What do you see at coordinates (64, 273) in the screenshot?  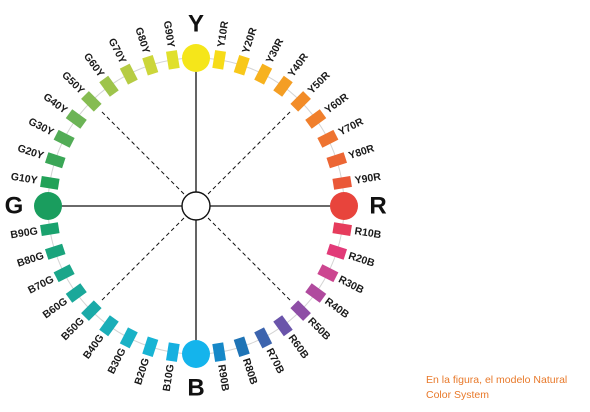 I see `hue-segment-b70g` at bounding box center [64, 273].